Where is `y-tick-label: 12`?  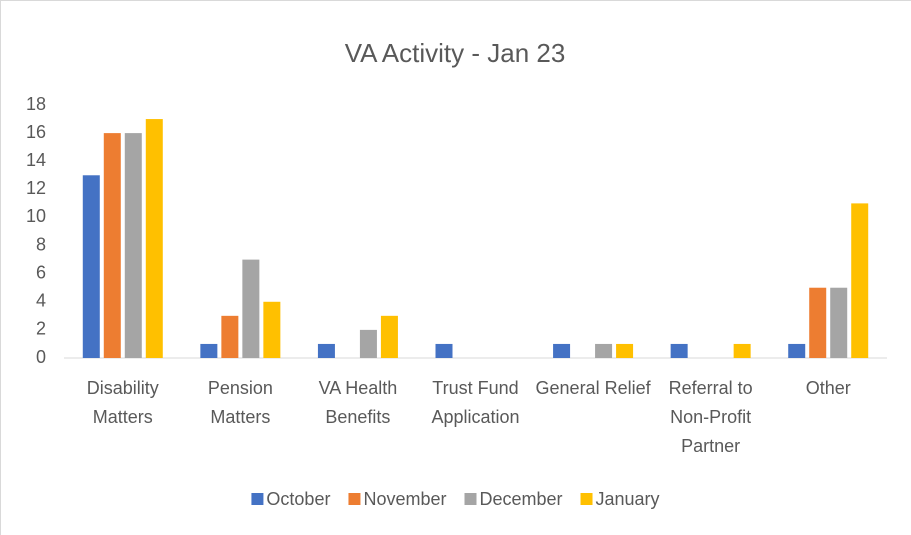
y-tick-label: 12 is located at coordinates (36, 188).